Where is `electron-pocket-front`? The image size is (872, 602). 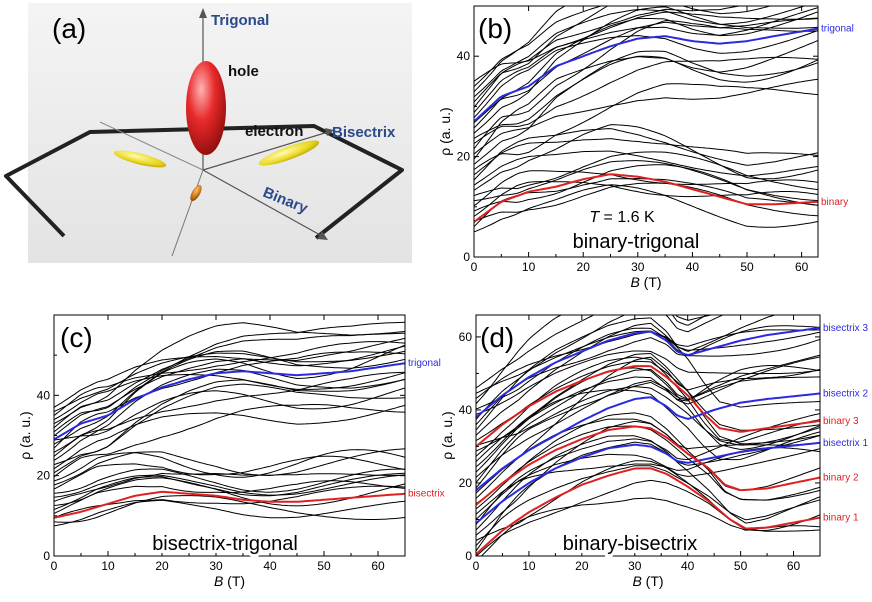 electron-pocket-front is located at coordinates (196, 193).